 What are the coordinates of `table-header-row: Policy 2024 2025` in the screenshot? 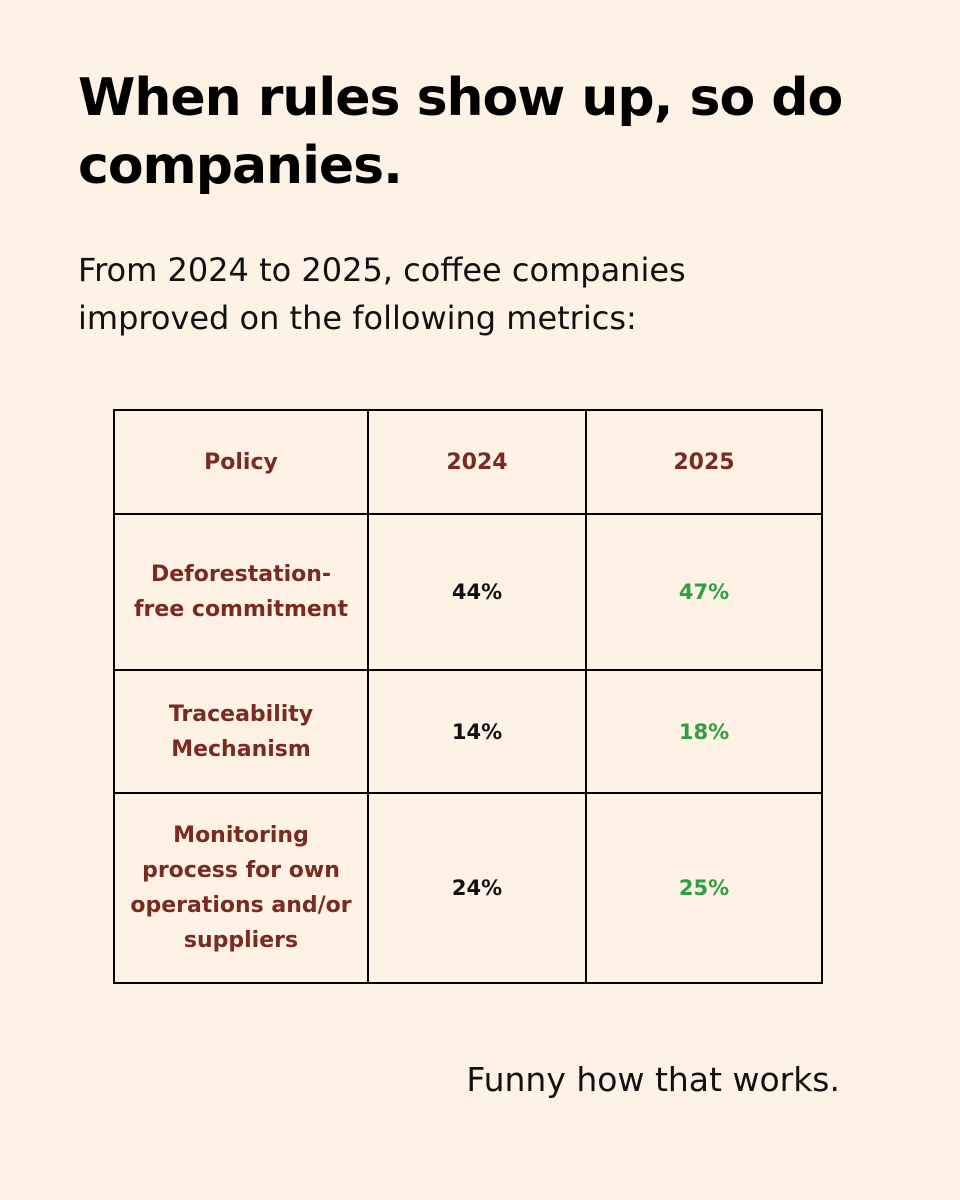 It's located at (468, 462).